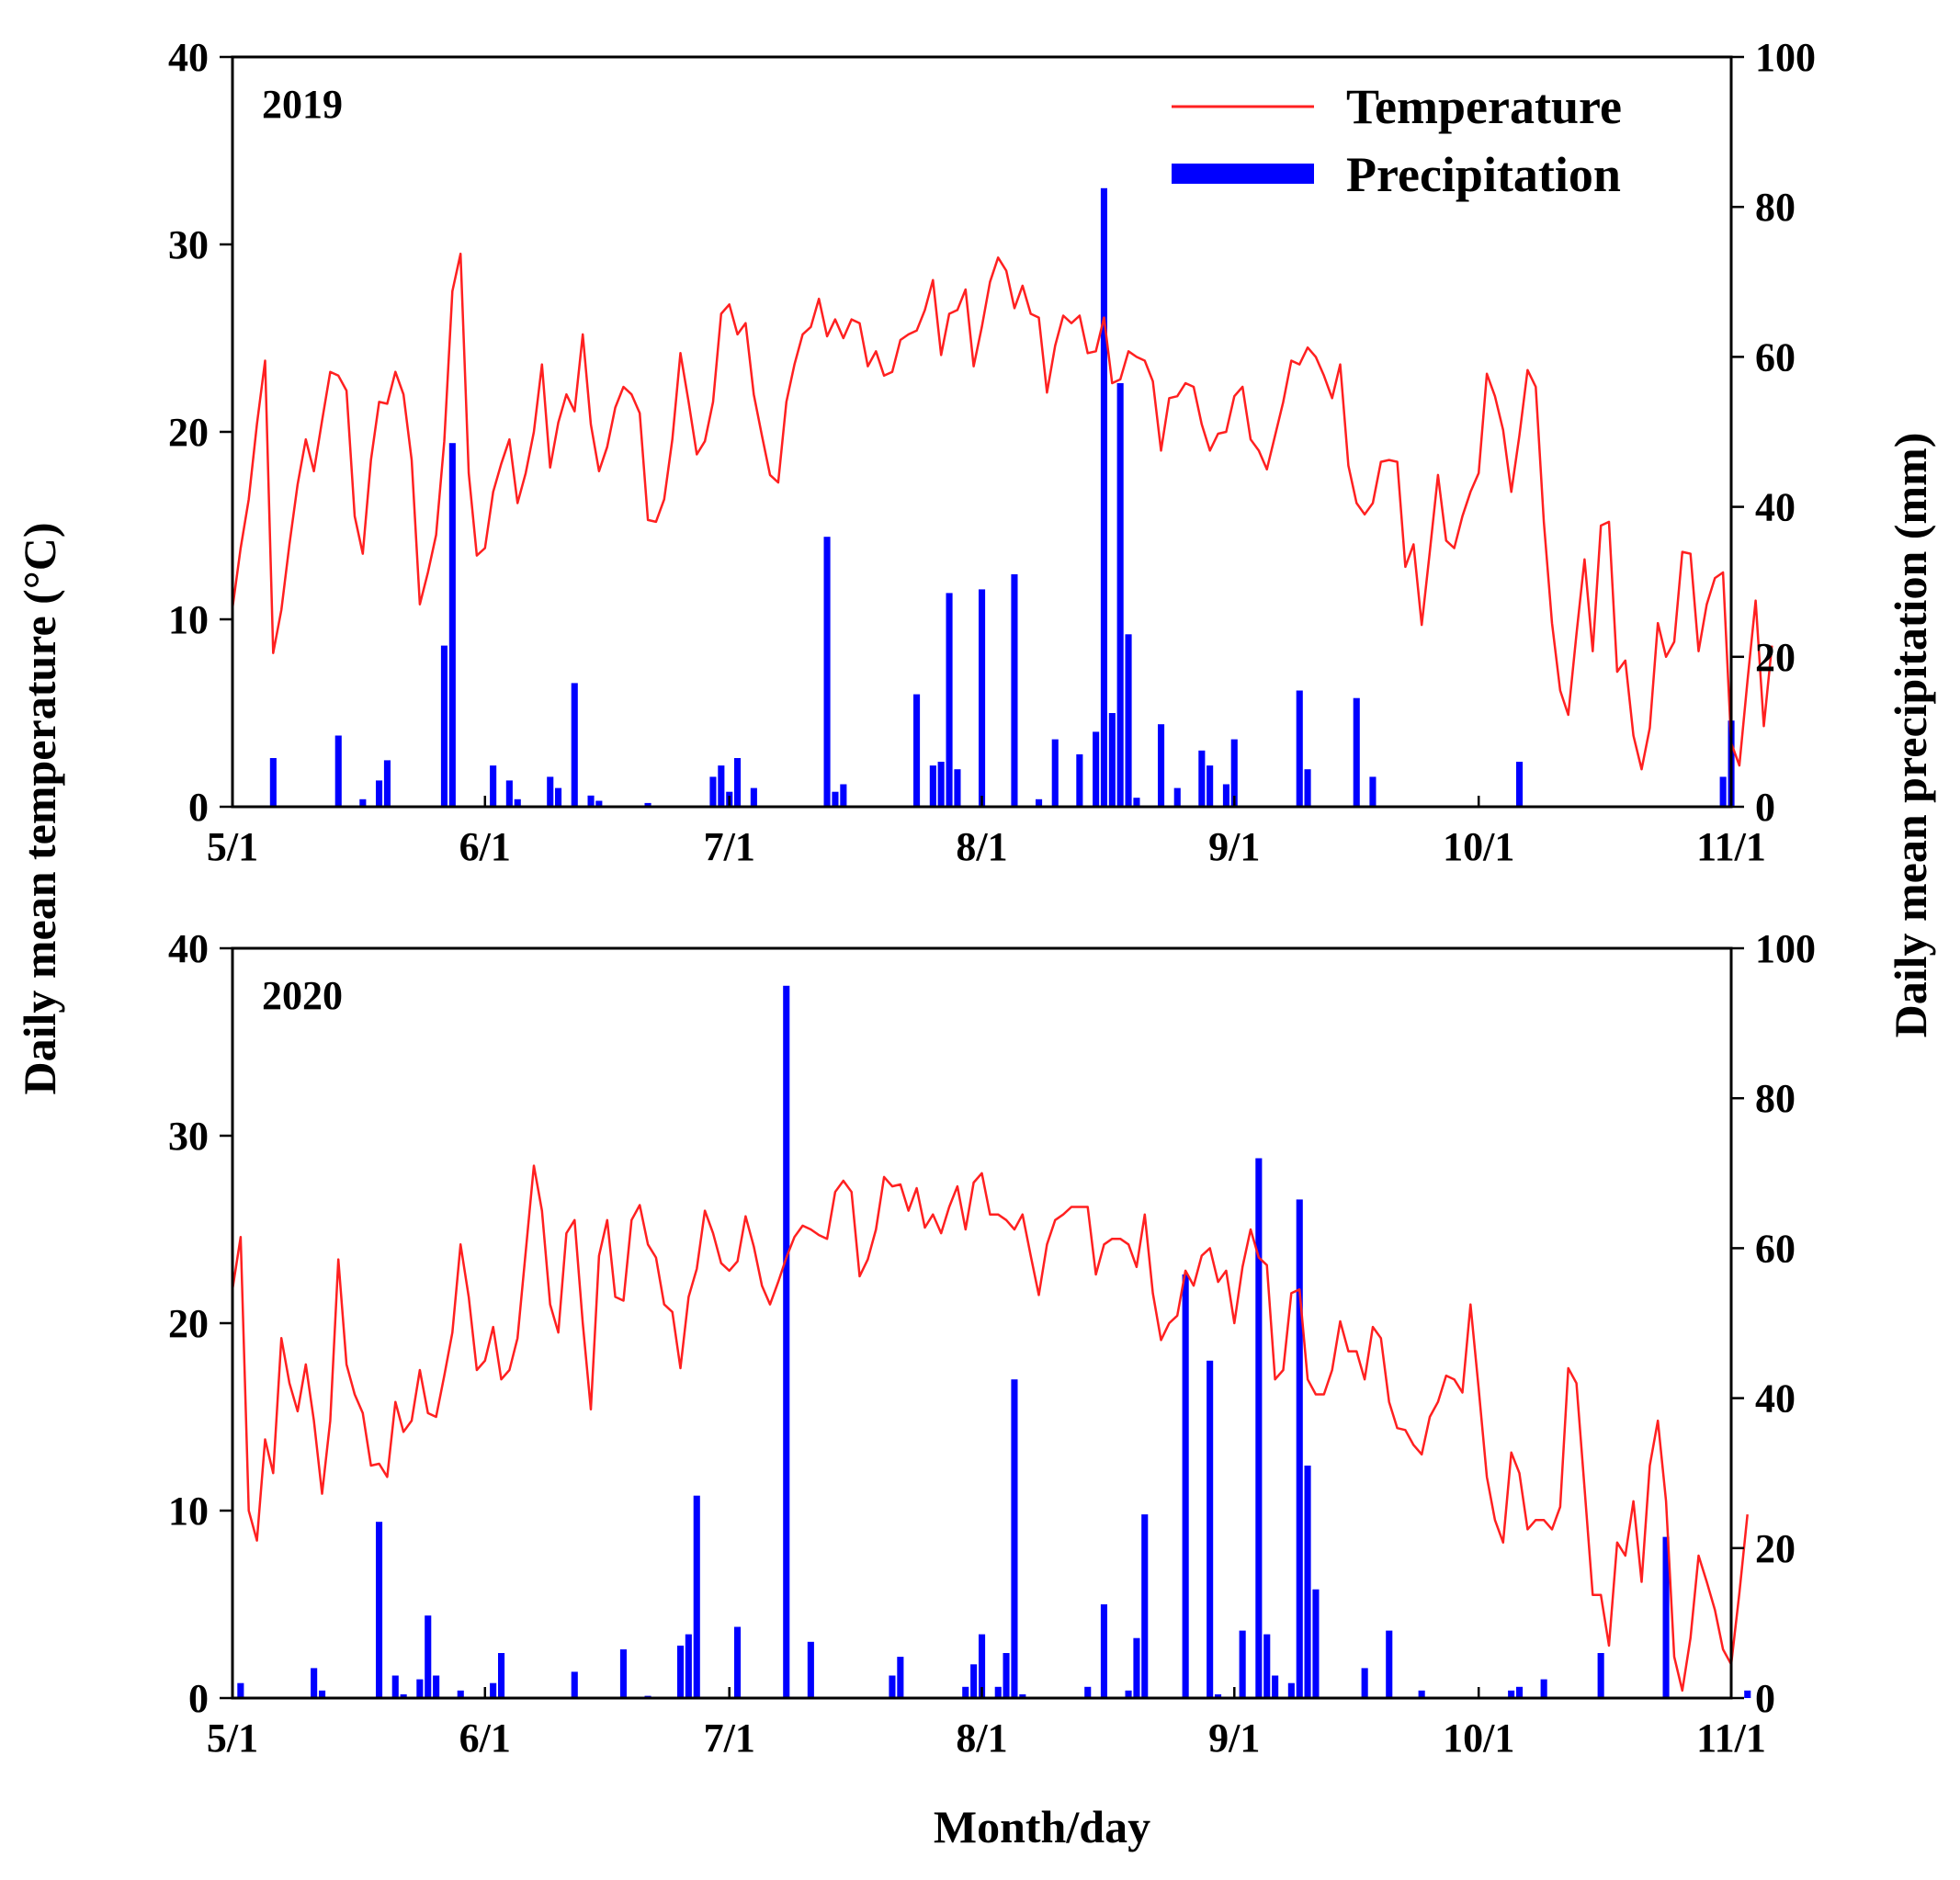  What do you see at coordinates (1731, 846) in the screenshot?
I see `x-tick-label-2019-6: 11/1` at bounding box center [1731, 846].